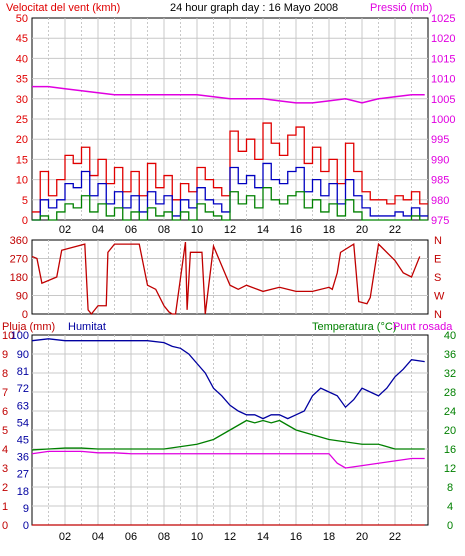  I want to click on x-tick-label-panel3: 20, so click(362, 537).